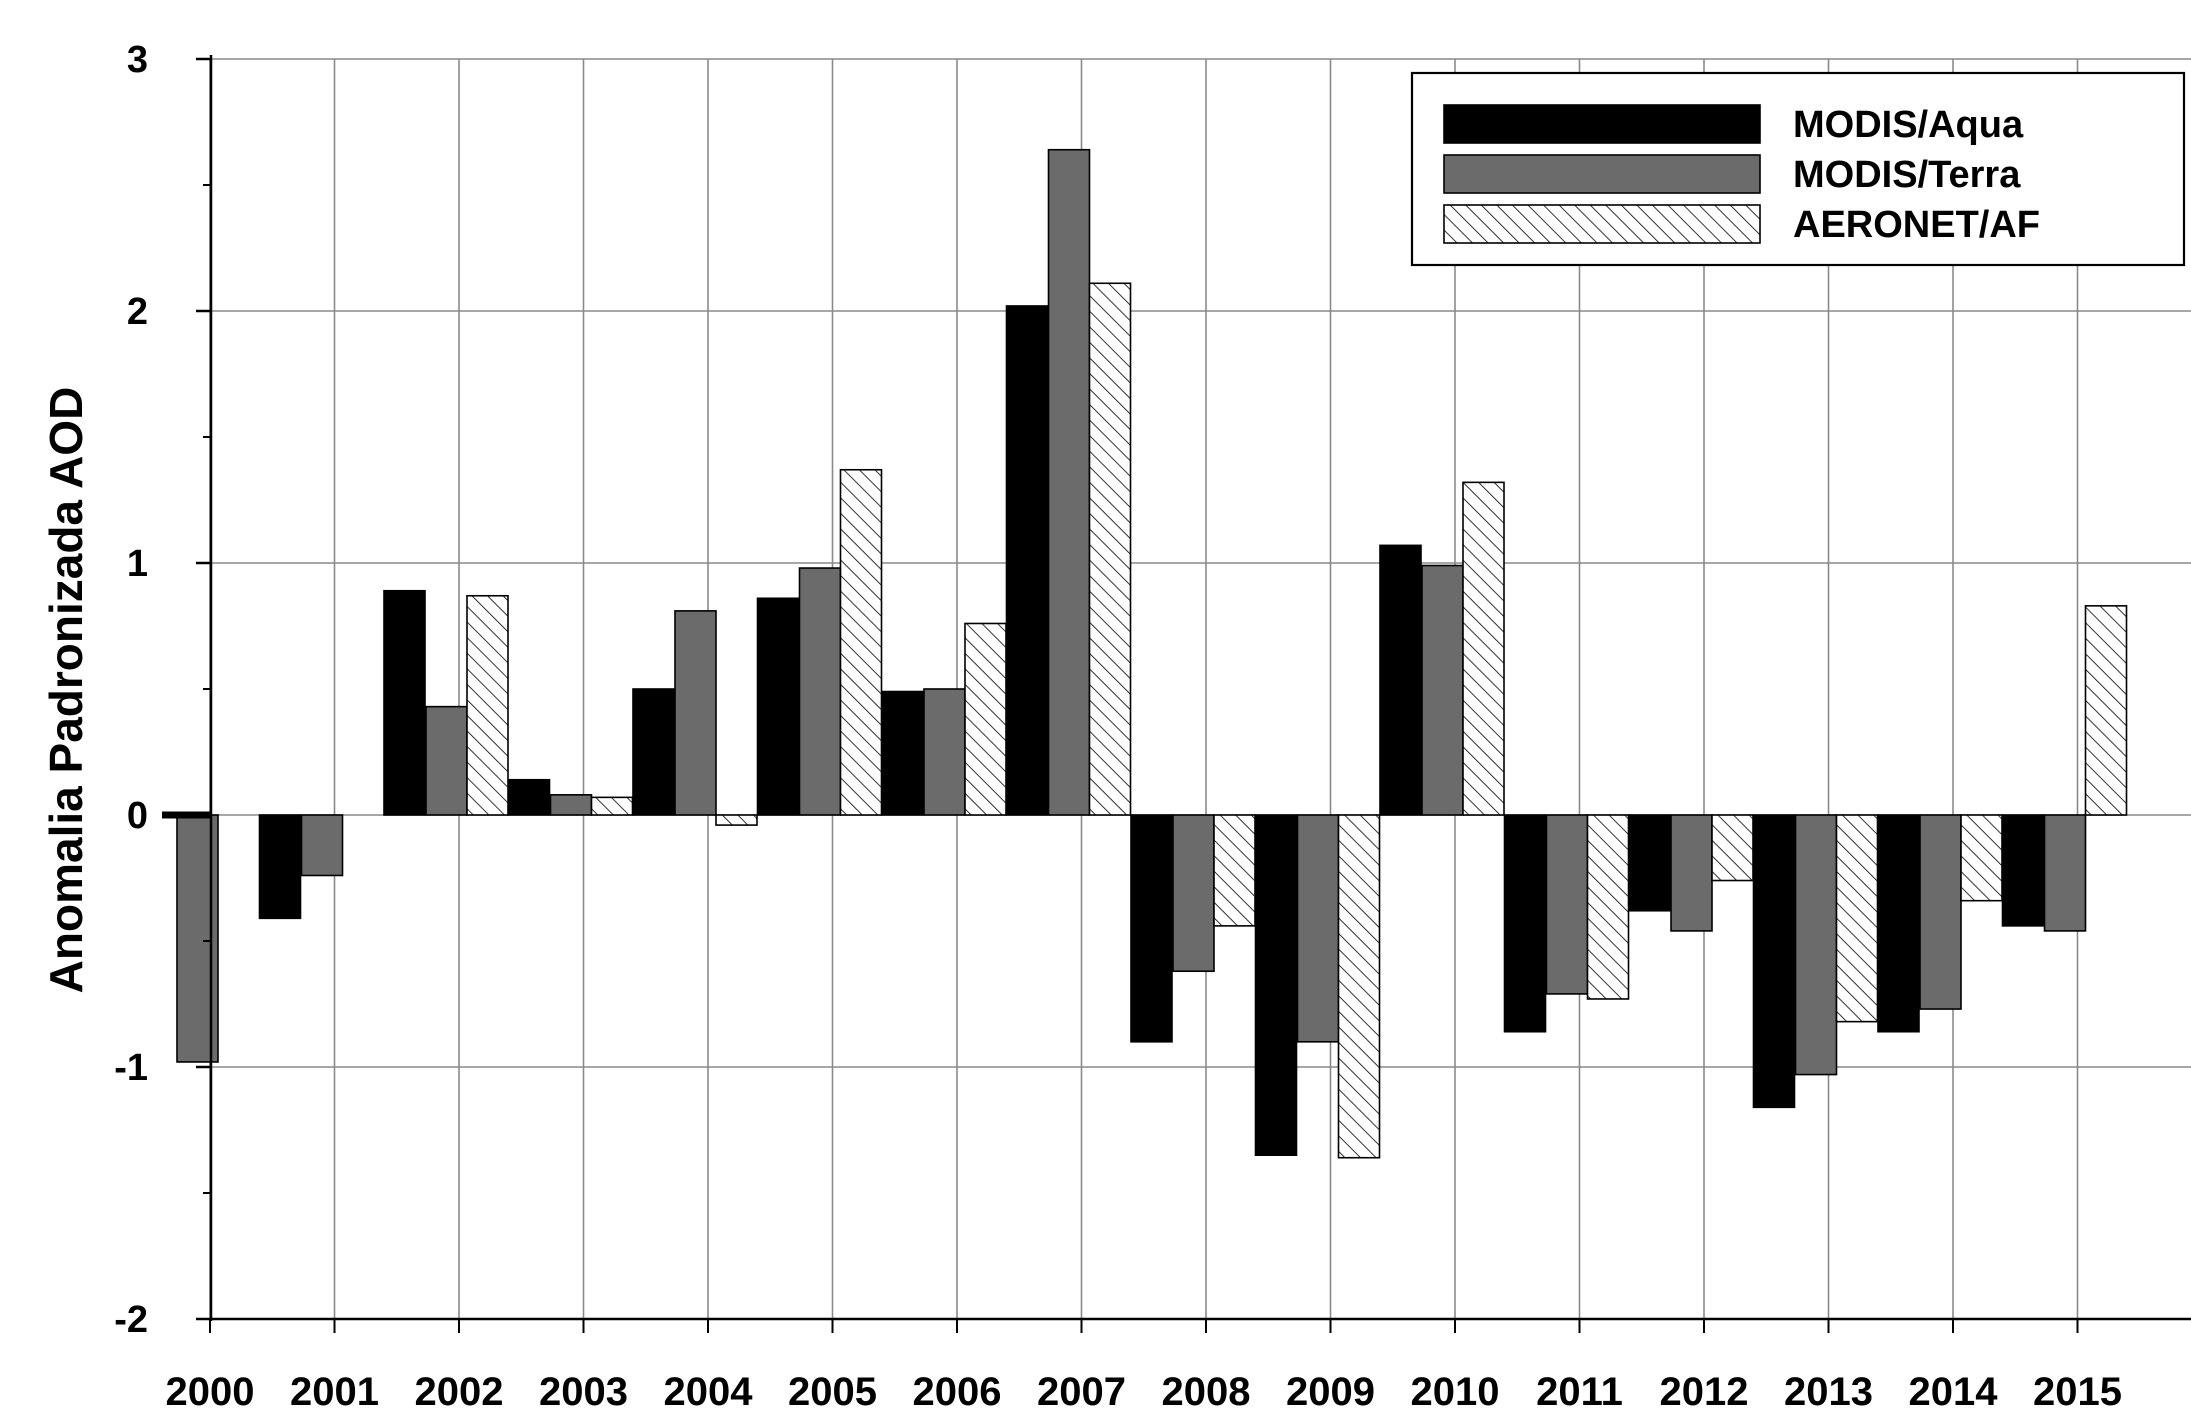  I want to click on bar-aeronet-af-2013, so click(1857, 918).